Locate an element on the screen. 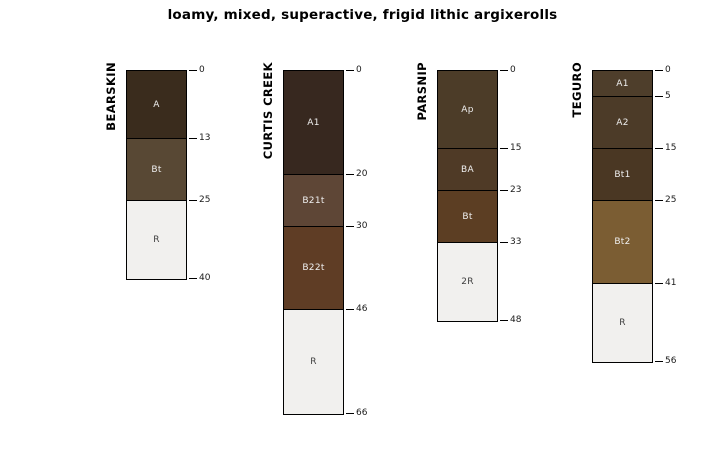 Image resolution: width=725 pixels, height=450 pixels. soil-profile-sketch: A Bt R is located at coordinates (156, 175).